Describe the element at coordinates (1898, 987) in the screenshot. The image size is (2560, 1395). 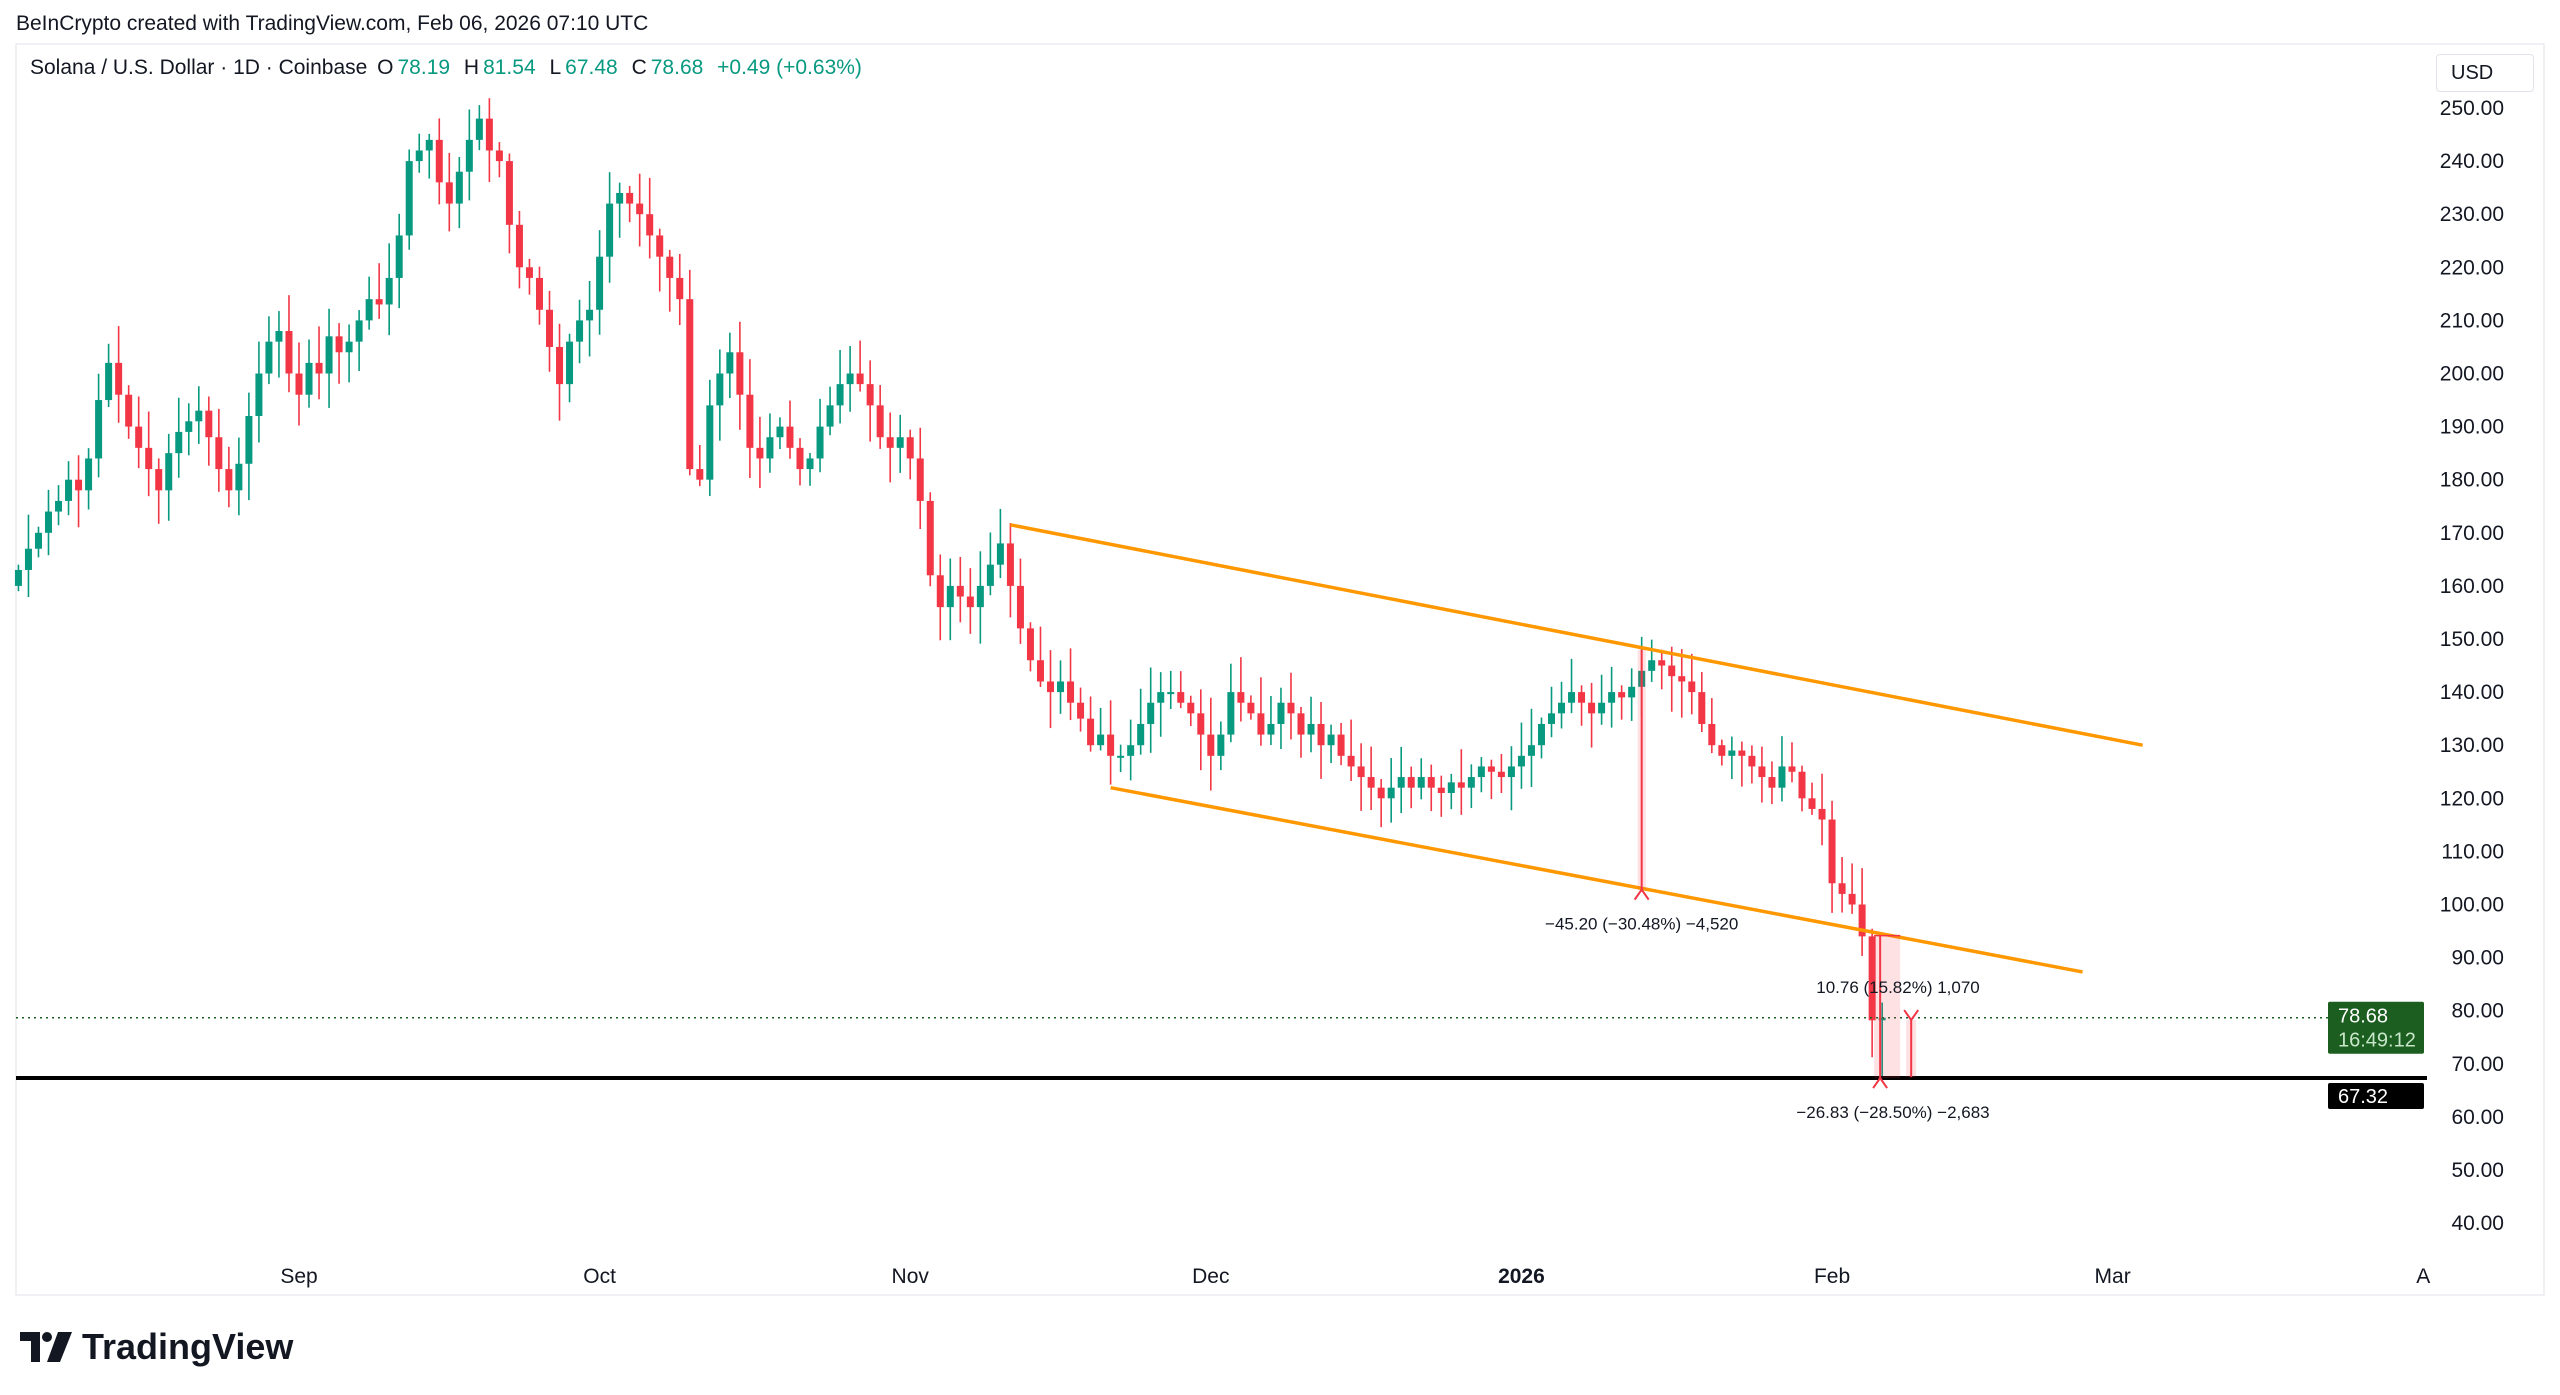
I see `measure-3-label: 10.76 (15.82%) 1,070` at that location.